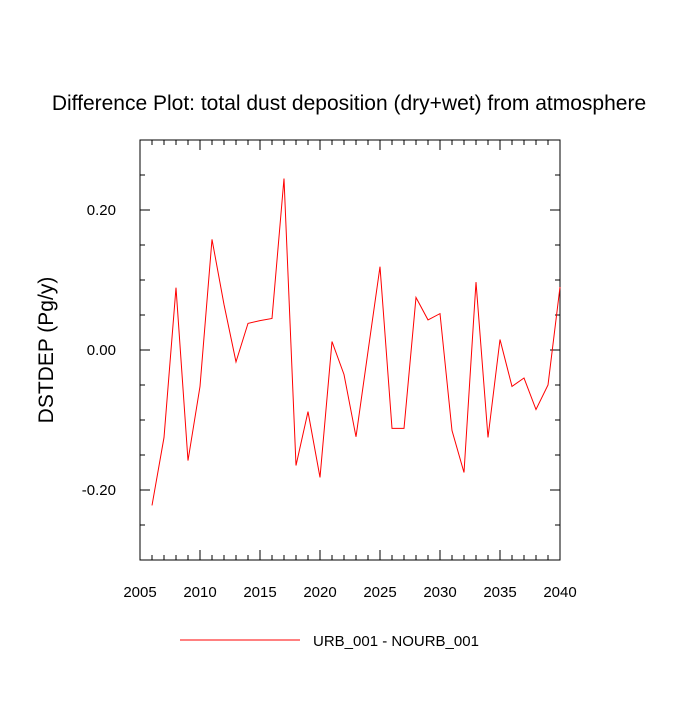 The height and width of the screenshot is (705, 700). I want to click on x-tick-label: 2030, so click(439, 592).